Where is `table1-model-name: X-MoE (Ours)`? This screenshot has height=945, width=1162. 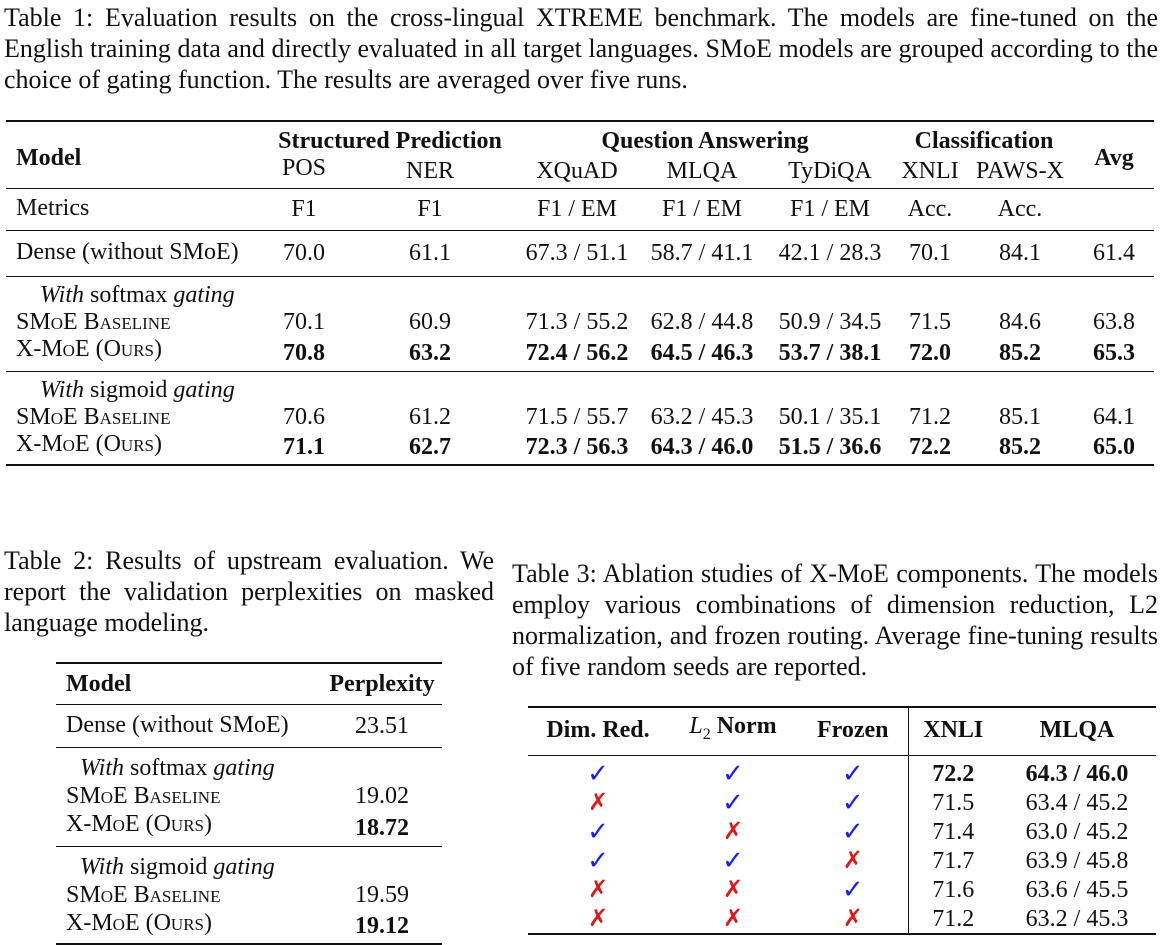
table1-model-name: X-MoE (Ours) is located at coordinates (89, 349).